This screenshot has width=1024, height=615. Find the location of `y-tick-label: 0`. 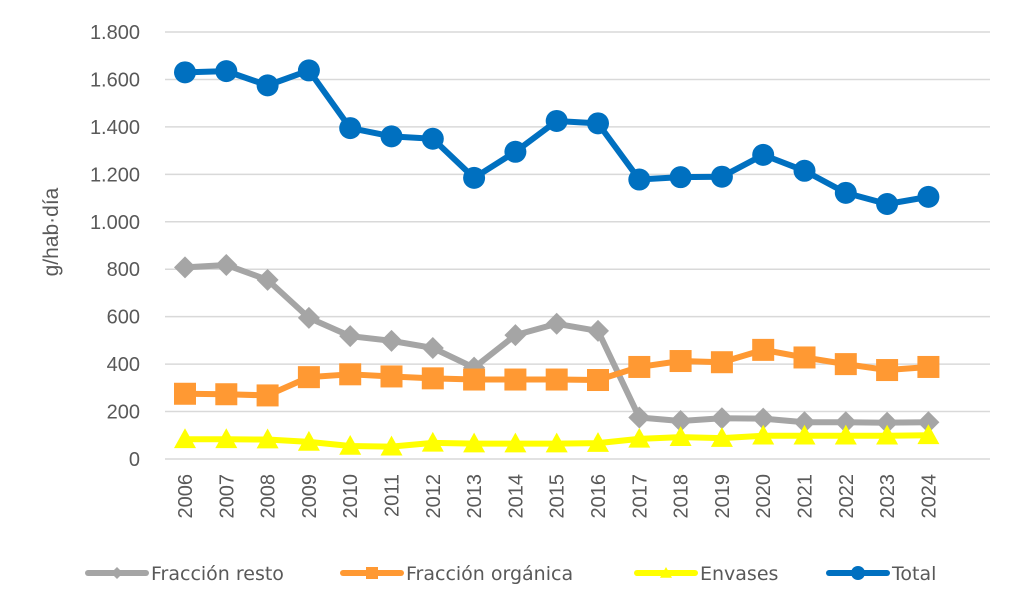

y-tick-label: 0 is located at coordinates (134, 460).